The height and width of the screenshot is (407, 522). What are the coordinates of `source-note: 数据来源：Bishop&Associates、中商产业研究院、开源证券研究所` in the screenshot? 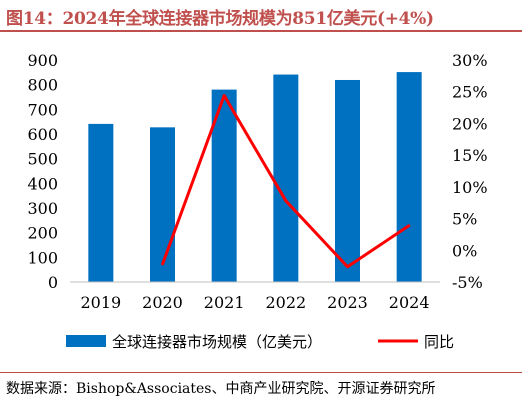 It's located at (221, 389).